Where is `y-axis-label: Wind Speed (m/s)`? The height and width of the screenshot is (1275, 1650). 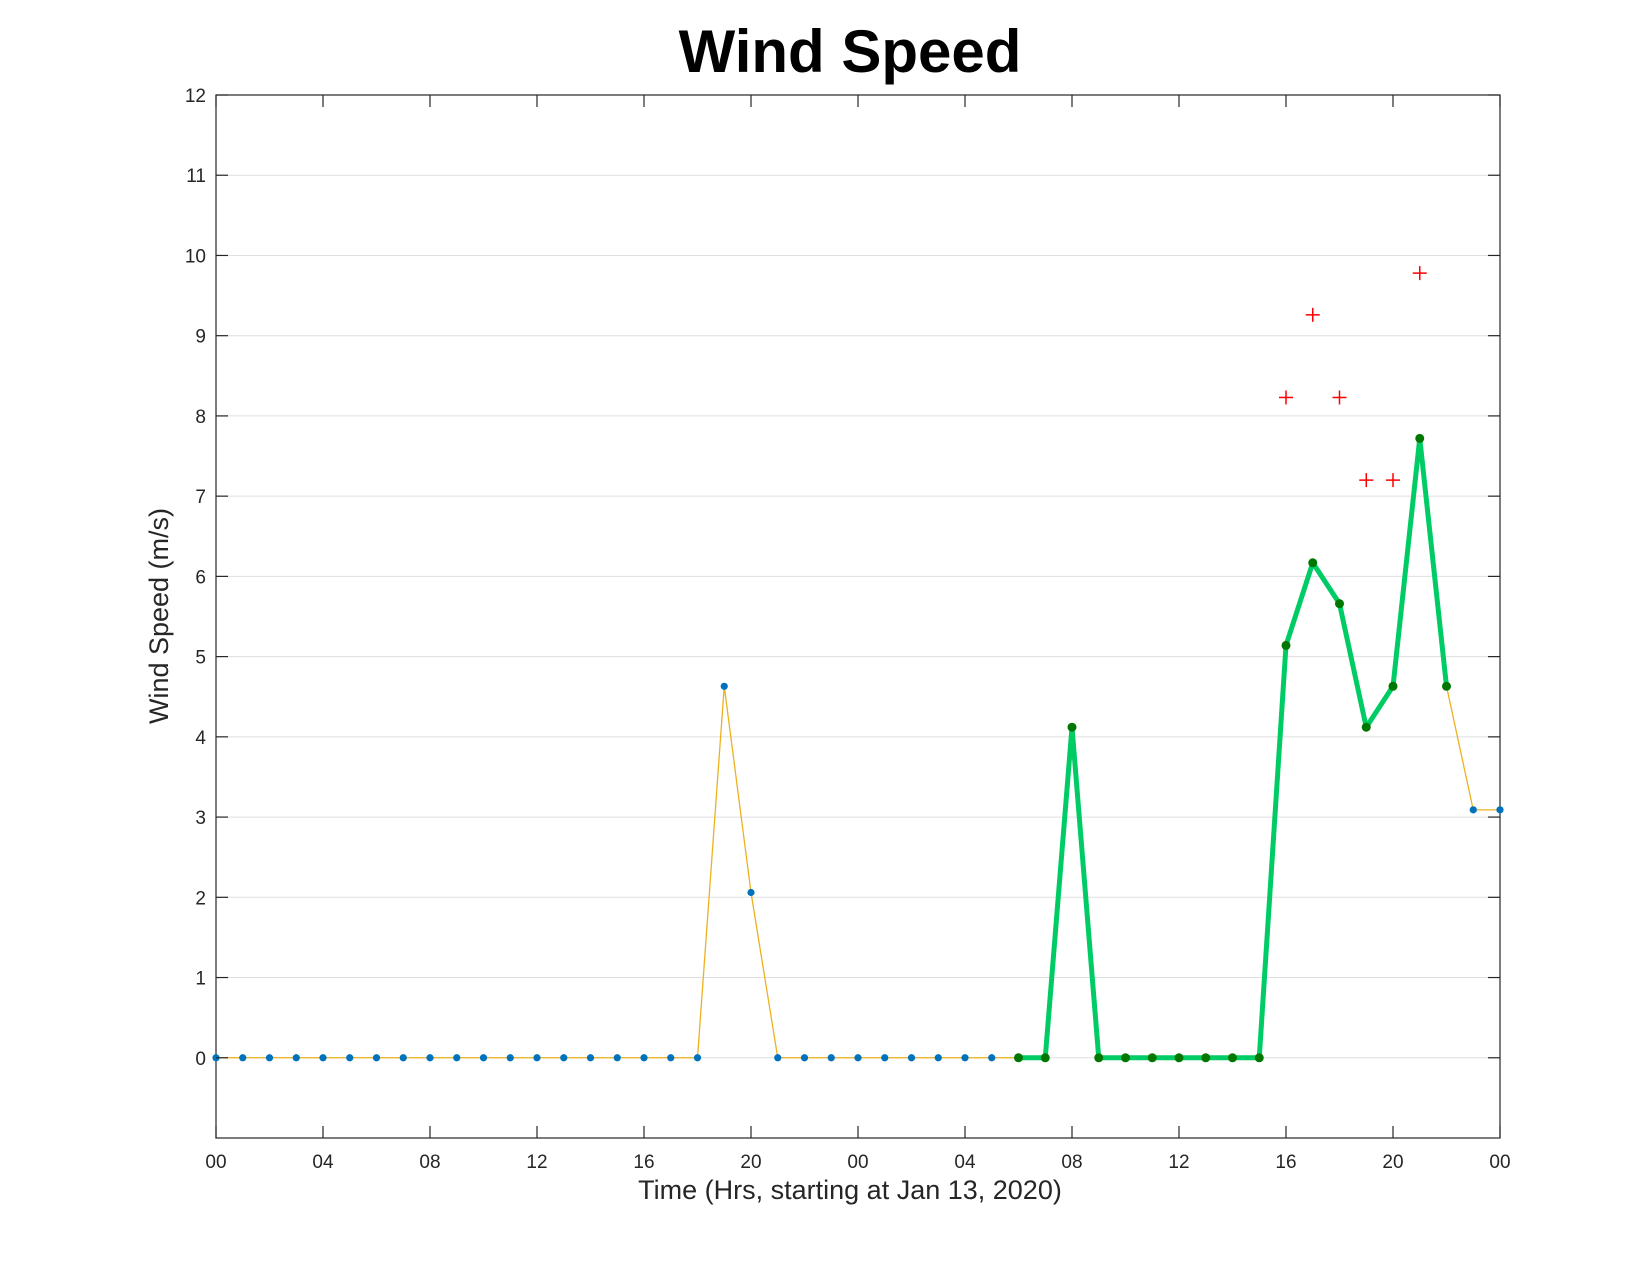
y-axis-label: Wind Speed (m/s) is located at coordinates (159, 616).